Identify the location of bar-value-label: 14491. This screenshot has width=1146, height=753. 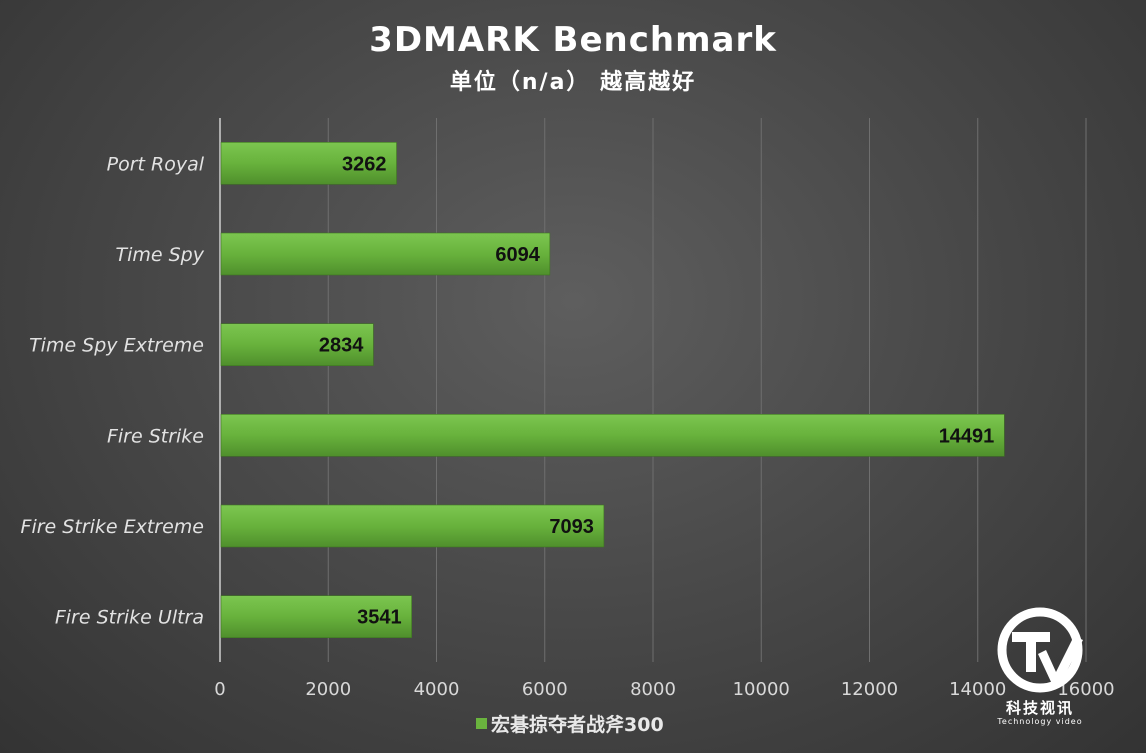
(967, 436).